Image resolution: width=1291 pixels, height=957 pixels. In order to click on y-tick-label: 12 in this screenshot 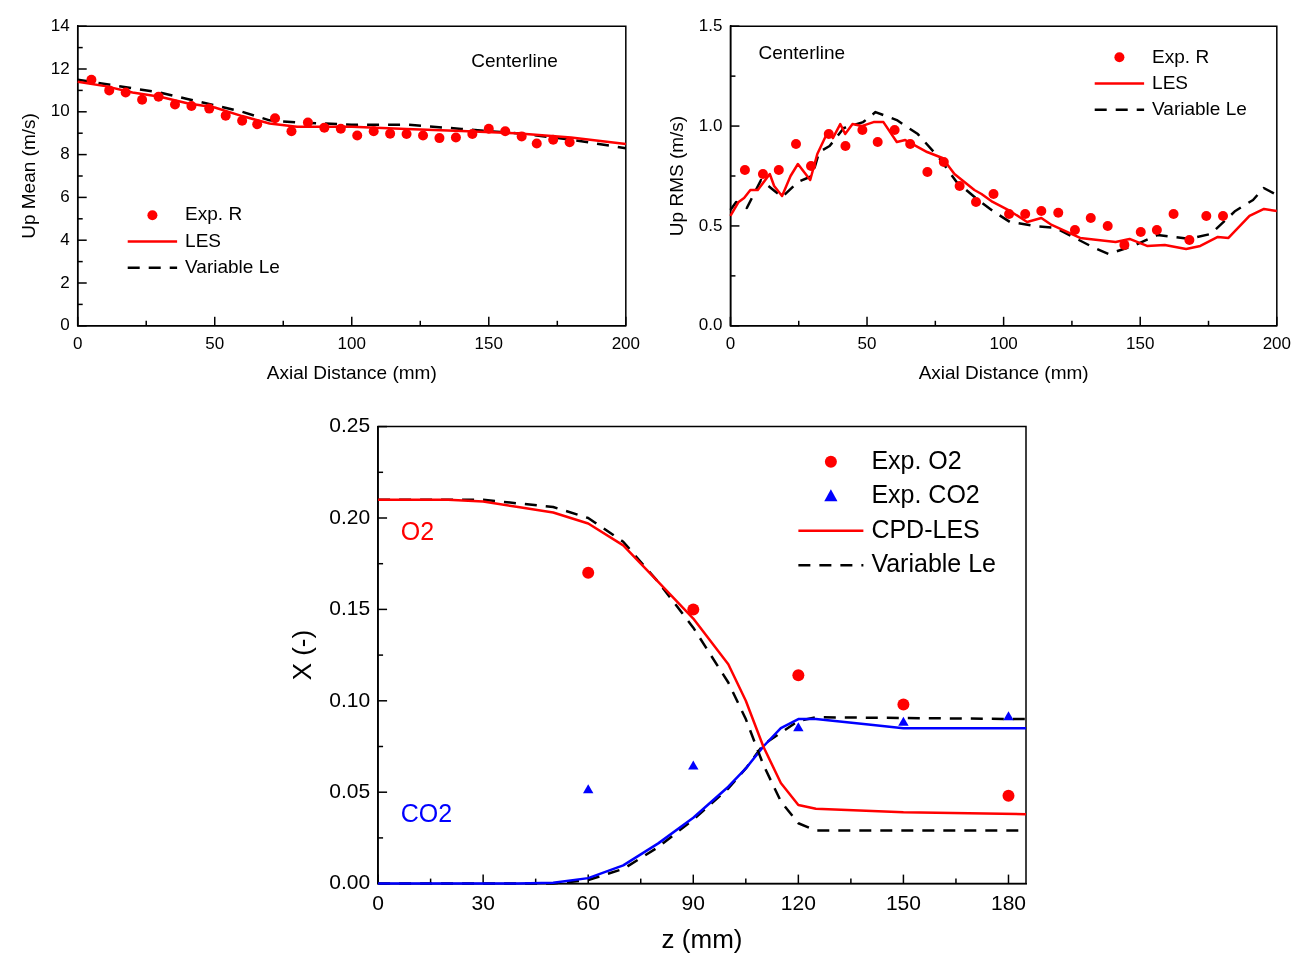, I will do `click(60, 68)`.